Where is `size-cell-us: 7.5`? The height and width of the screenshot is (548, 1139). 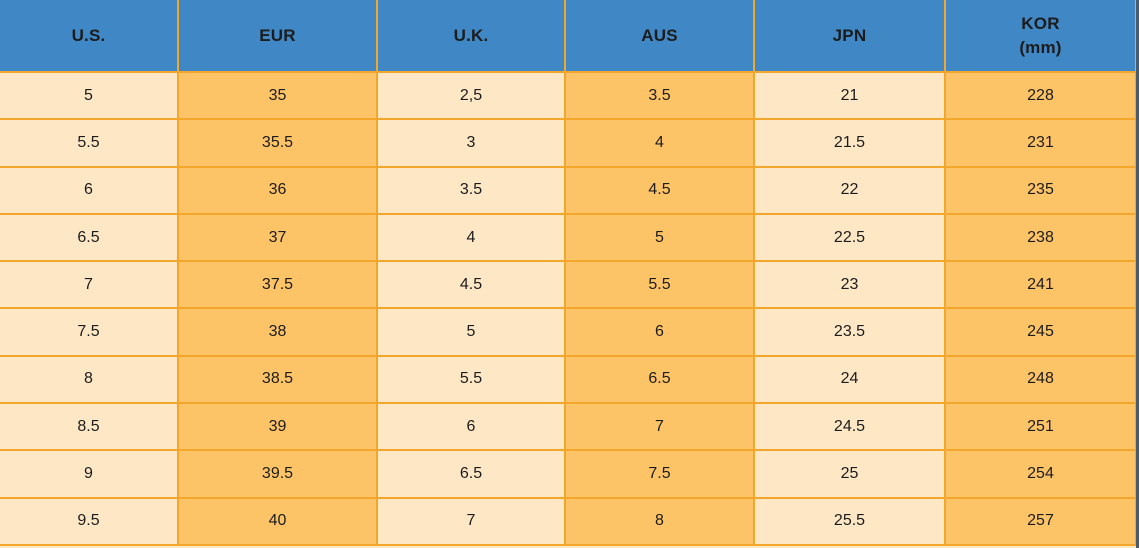
size-cell-us: 7.5 is located at coordinates (89, 332).